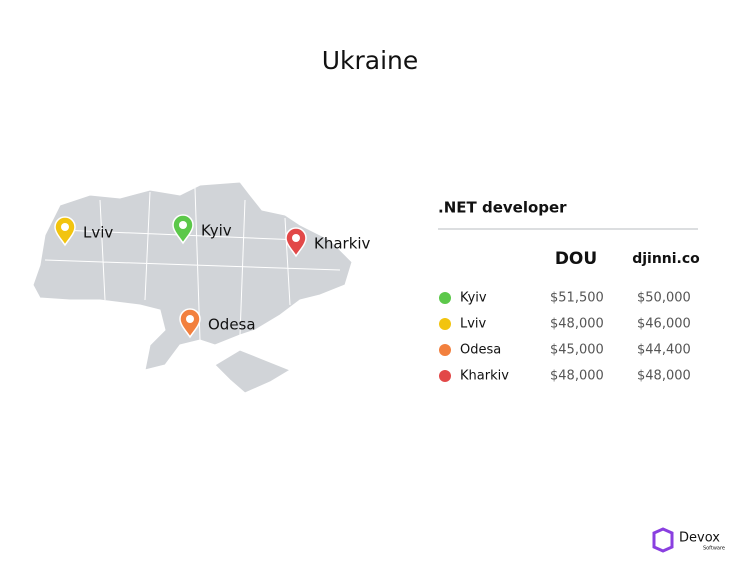 The width and height of the screenshot is (750, 580). Describe the element at coordinates (480, 350) in the screenshot. I see `city-name: Odesa` at that location.